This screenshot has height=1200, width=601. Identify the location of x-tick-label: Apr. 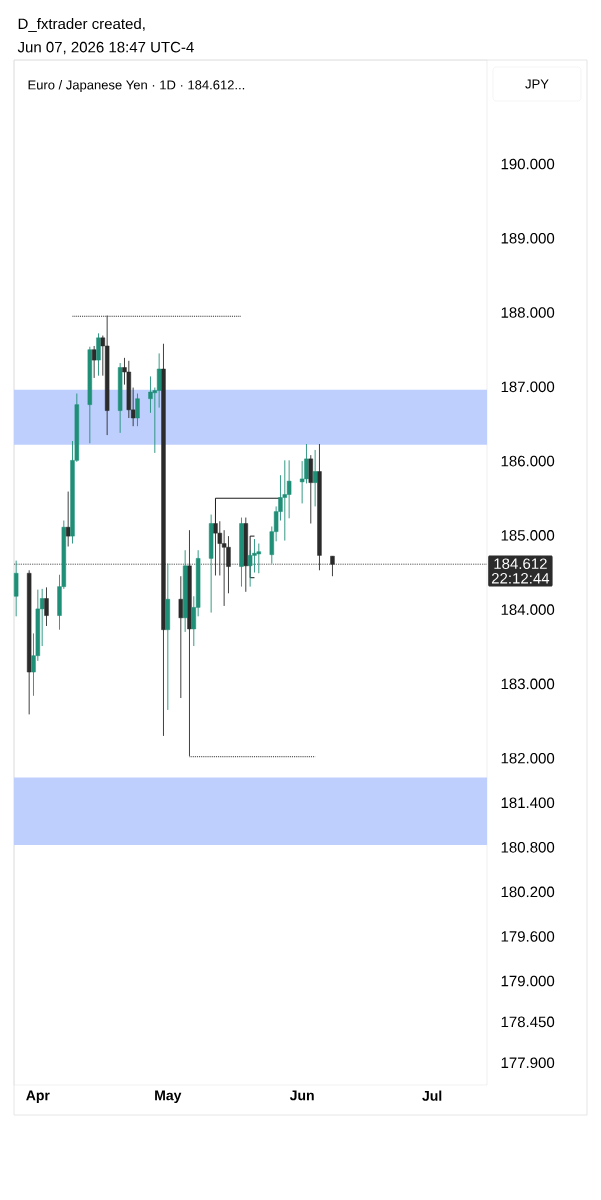
(38, 1097).